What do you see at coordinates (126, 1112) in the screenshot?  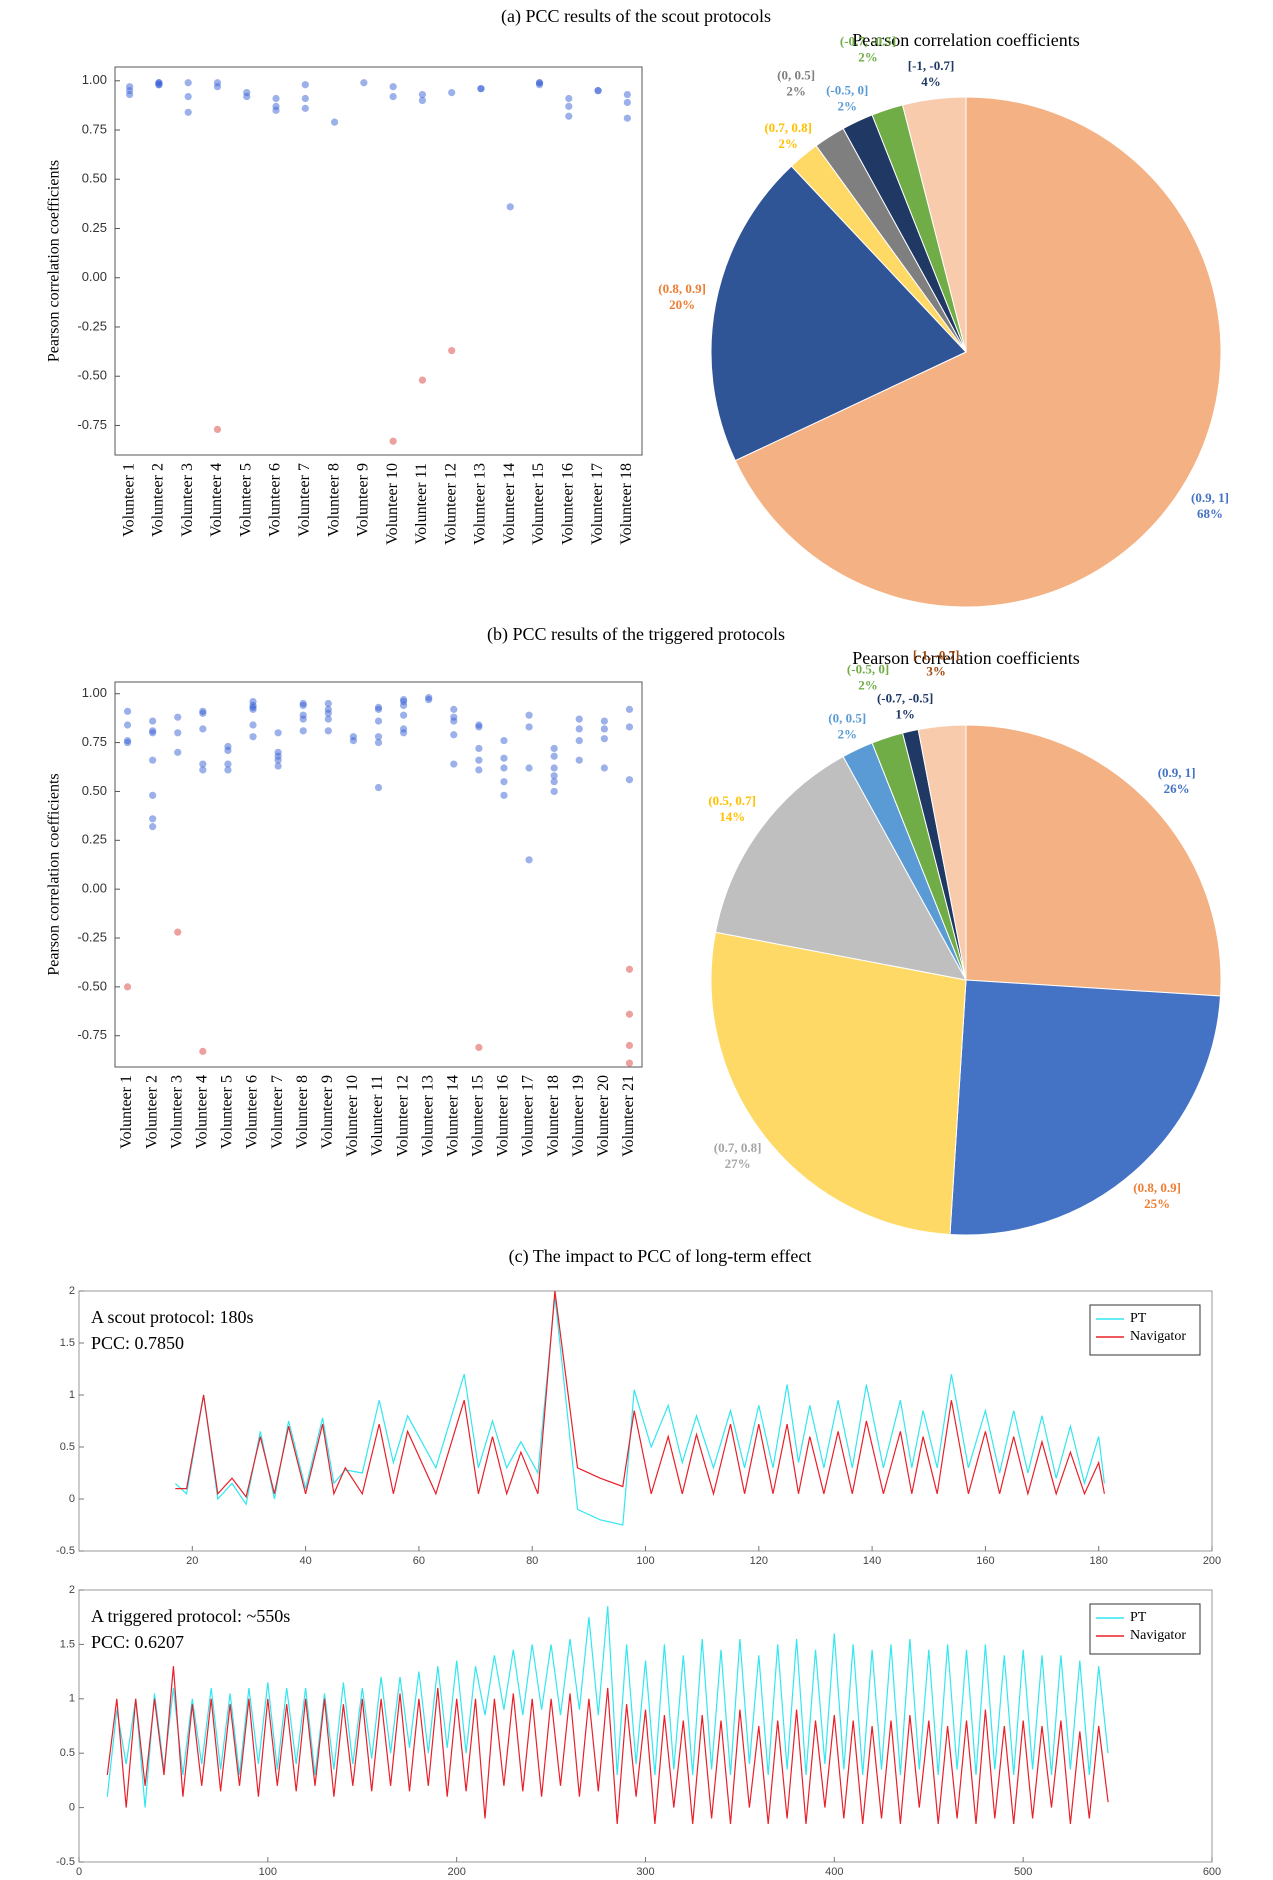 I see `x-tick-label: Volunteer 1` at bounding box center [126, 1112].